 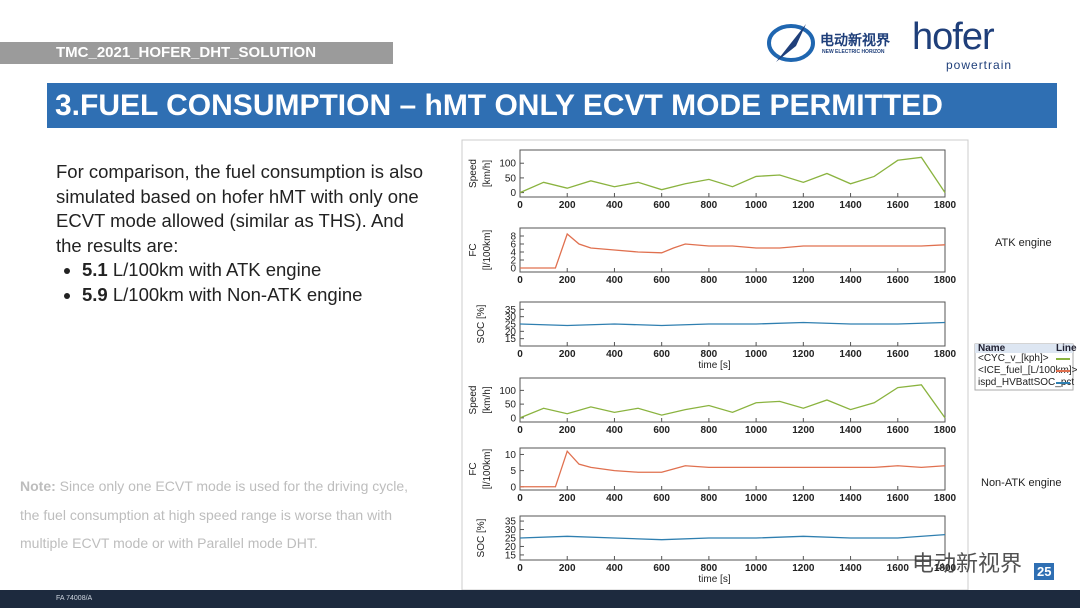 What do you see at coordinates (473, 249) in the screenshot?
I see `y-axis-label: FC` at bounding box center [473, 249].